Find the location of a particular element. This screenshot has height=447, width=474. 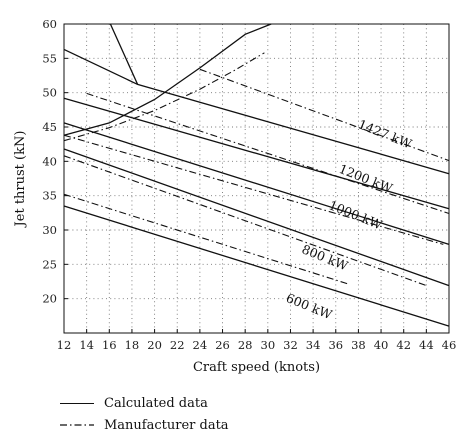

x-axis-title: Craft speed (knots) is located at coordinates (256, 367).